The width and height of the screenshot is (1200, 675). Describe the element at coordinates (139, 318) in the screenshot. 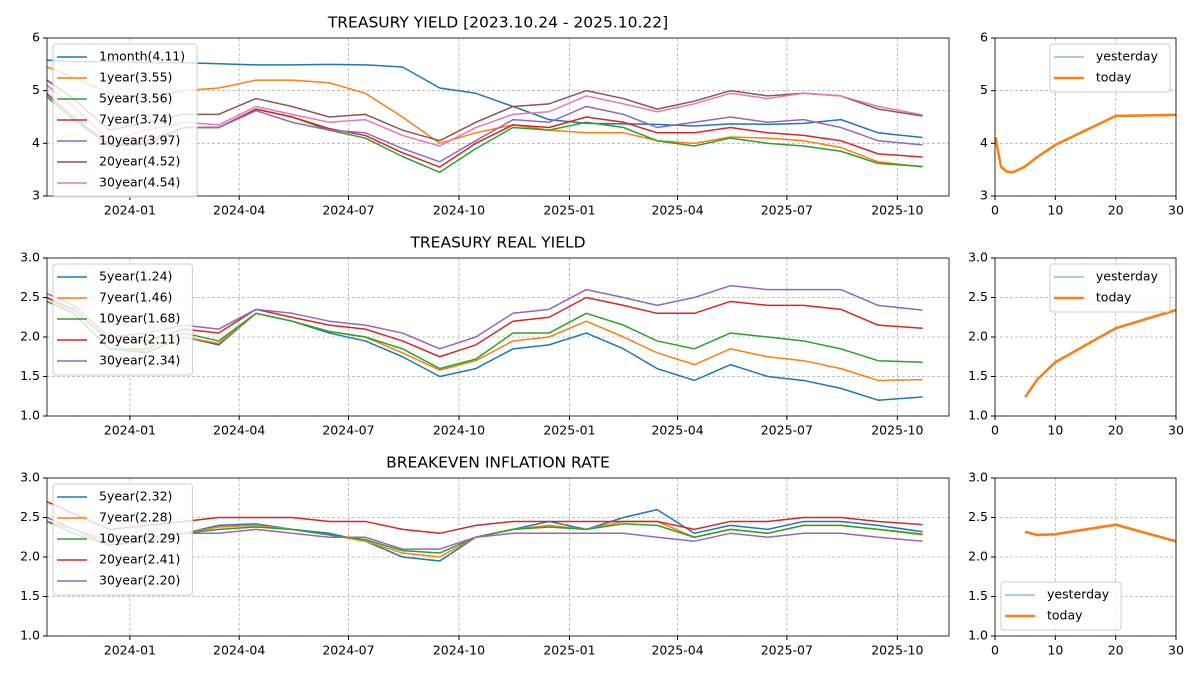

I see `legend-label: 10year(1.68)` at that location.